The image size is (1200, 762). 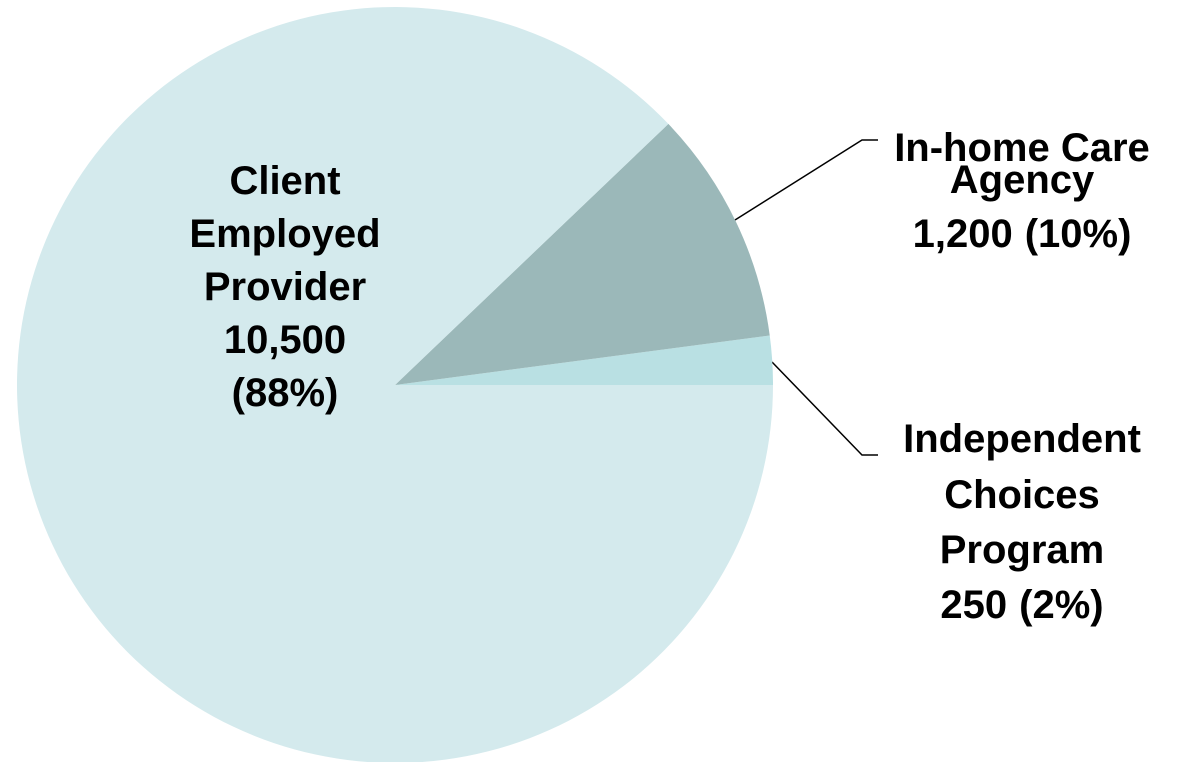 I want to click on label-line: Provider, so click(x=285, y=287).